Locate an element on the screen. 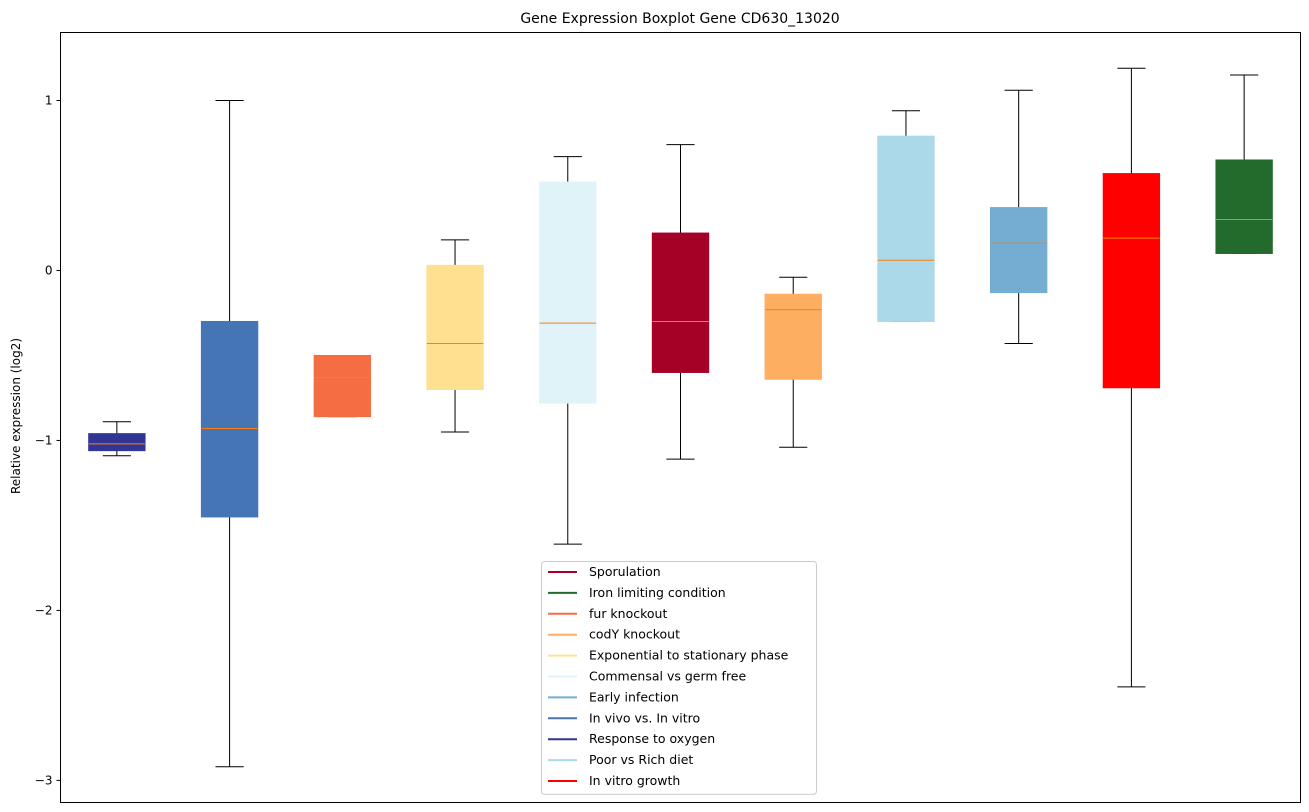 The width and height of the screenshot is (1309, 812). legend-item: codY knockout is located at coordinates (614, 634).